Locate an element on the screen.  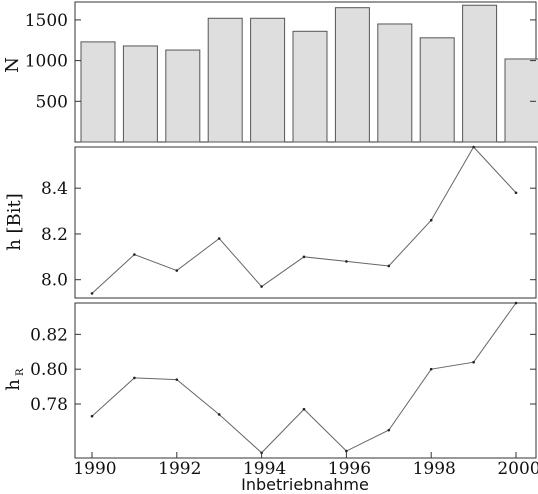
y-axis-title-main: h is located at coordinates (13, 385).